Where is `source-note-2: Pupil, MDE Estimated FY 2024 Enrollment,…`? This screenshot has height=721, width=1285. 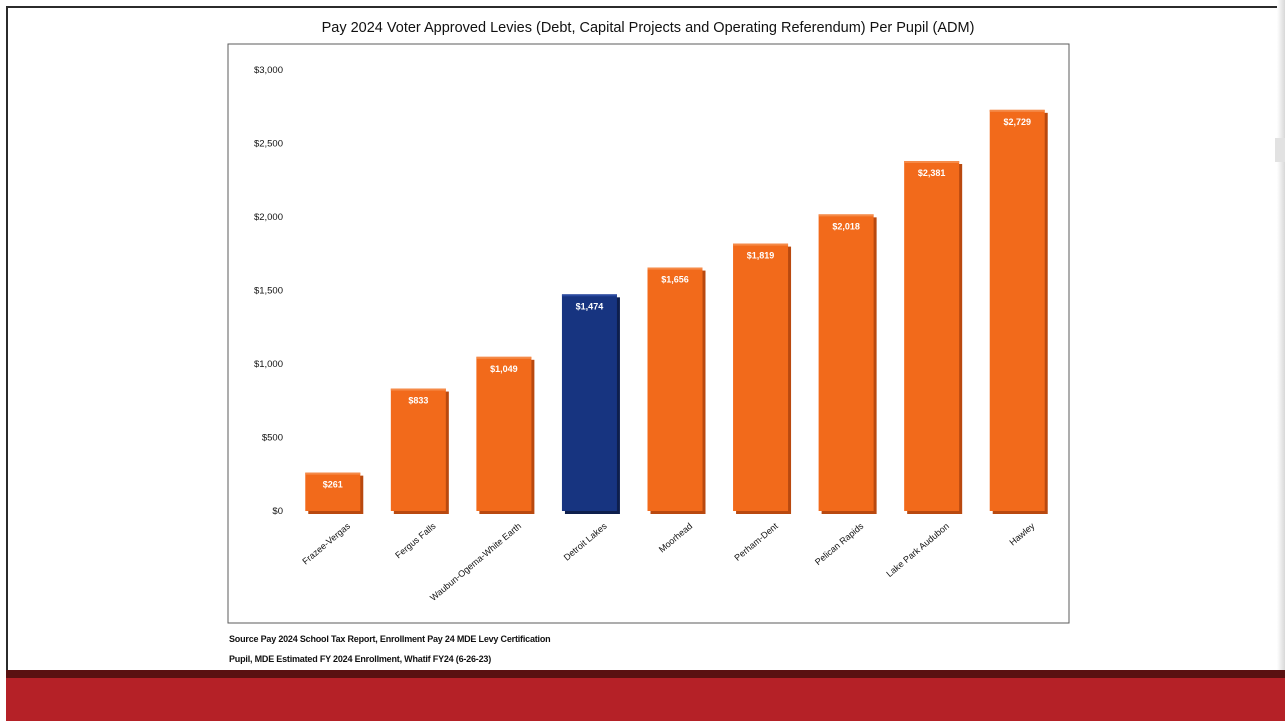 source-note-2: Pupil, MDE Estimated FY 2024 Enrollment,… is located at coordinates (360, 659).